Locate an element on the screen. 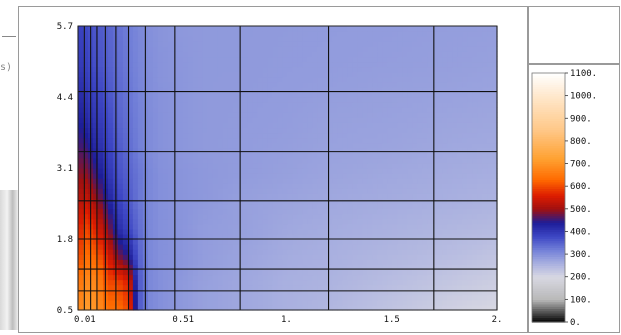 This screenshot has height=335, width=621. colorbar-tick-label: 1100. is located at coordinates (583, 74).